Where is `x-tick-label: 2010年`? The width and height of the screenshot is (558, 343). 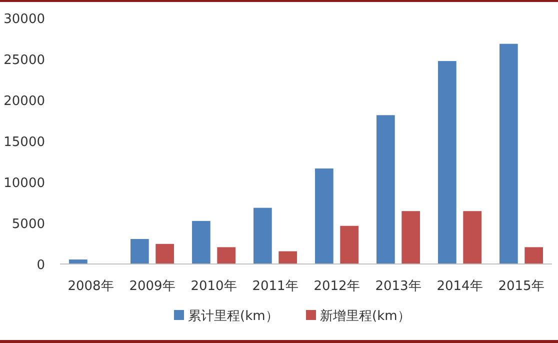
x-tick-label: 2010年 is located at coordinates (213, 286).